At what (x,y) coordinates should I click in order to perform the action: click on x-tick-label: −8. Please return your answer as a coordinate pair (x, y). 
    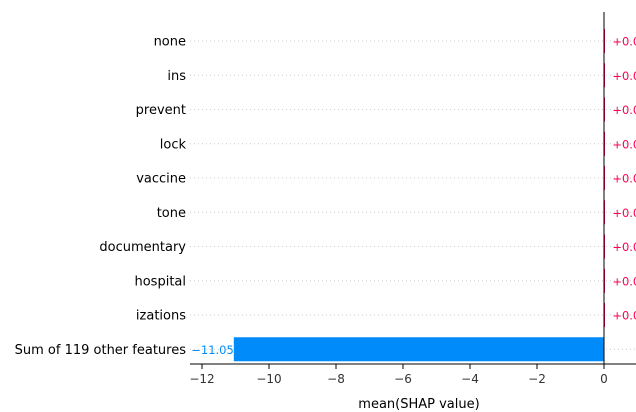
    Looking at the image, I should click on (336, 379).